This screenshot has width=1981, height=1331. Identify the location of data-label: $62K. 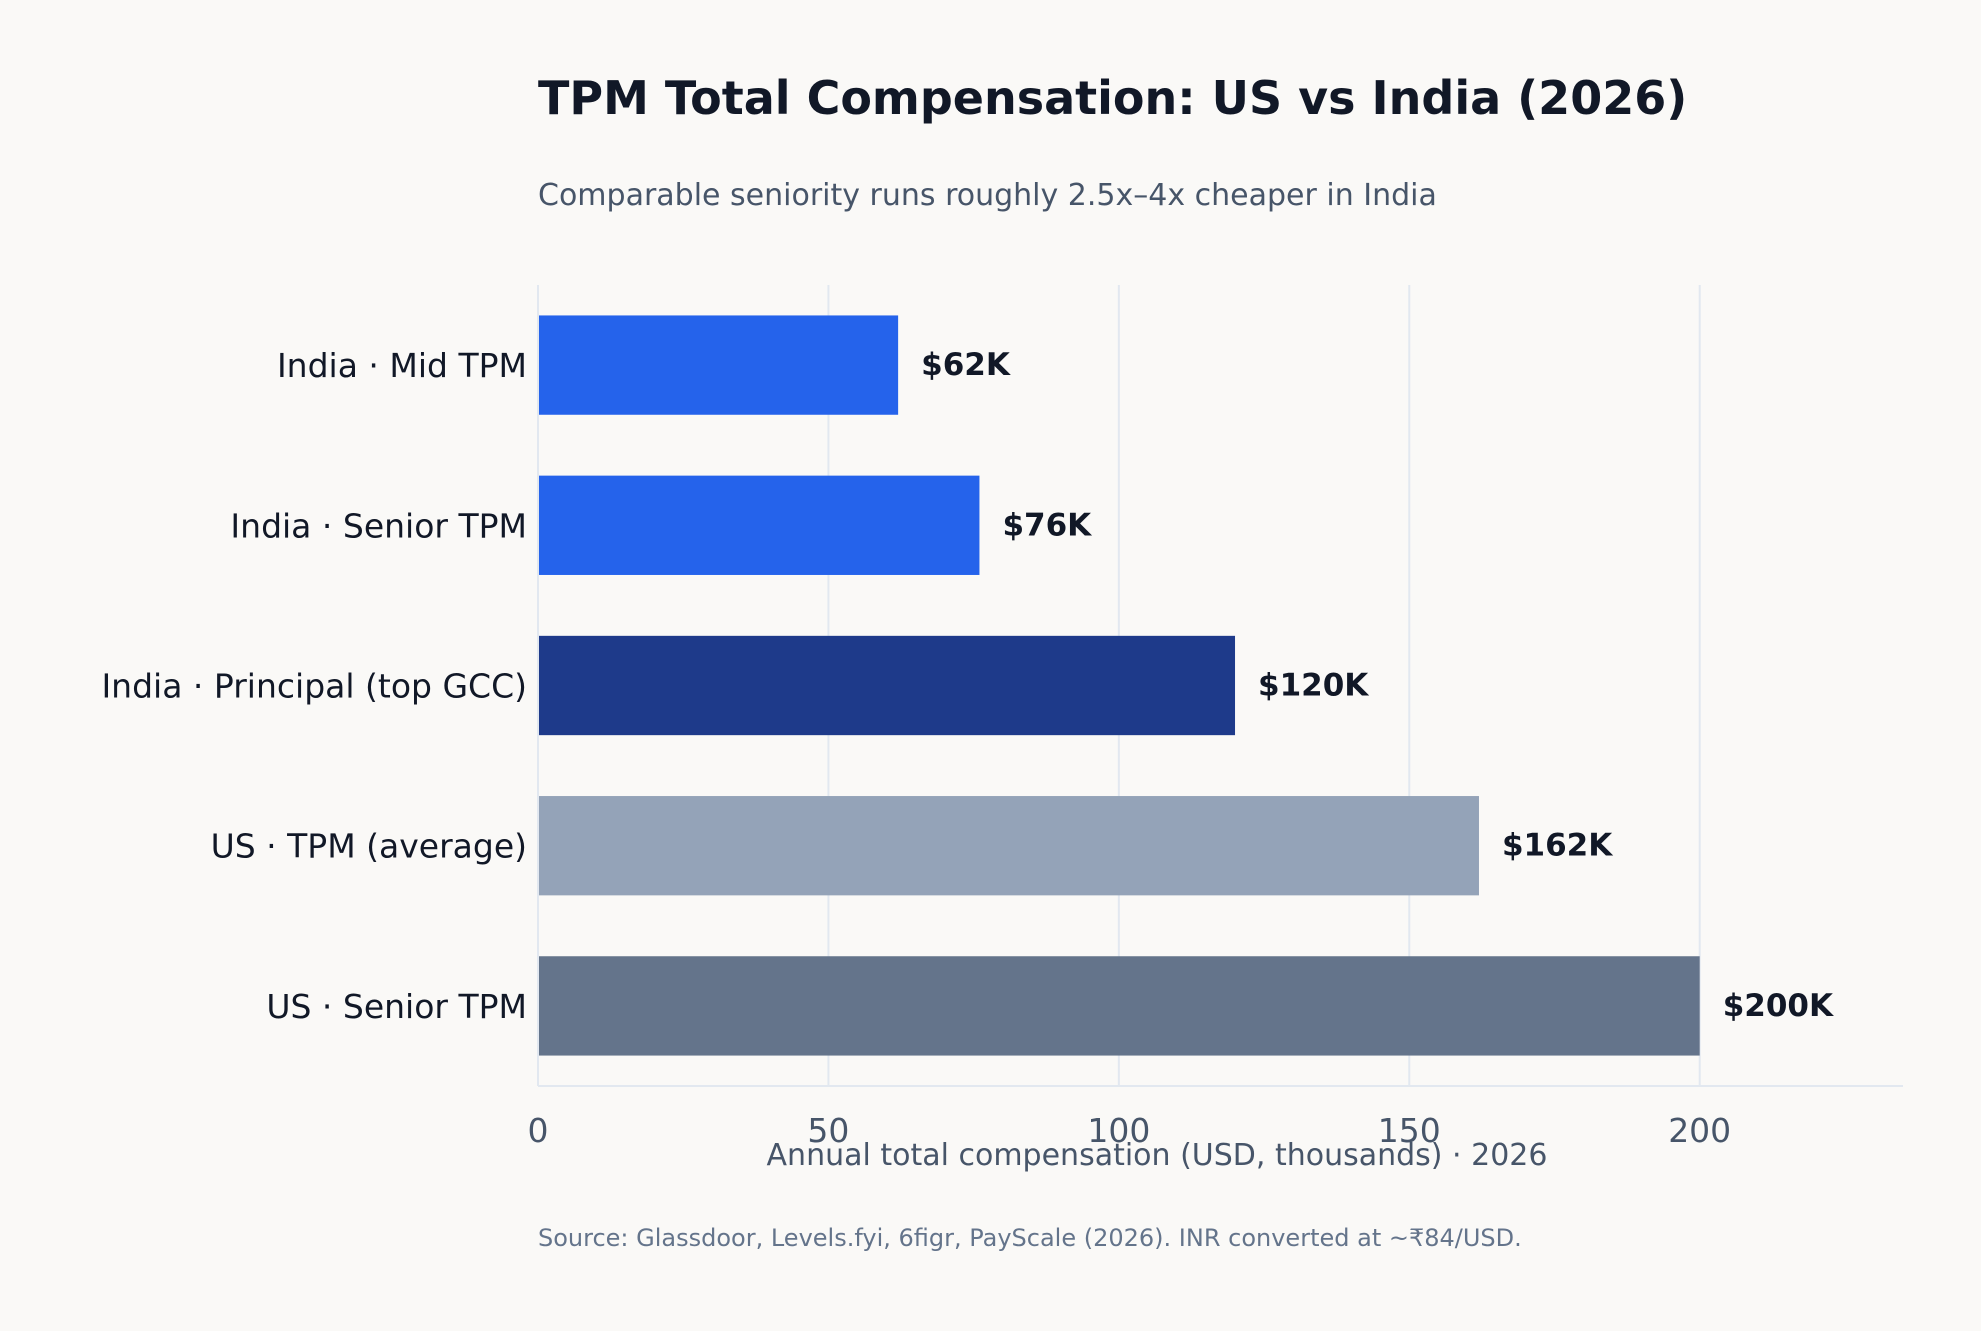
(966, 365).